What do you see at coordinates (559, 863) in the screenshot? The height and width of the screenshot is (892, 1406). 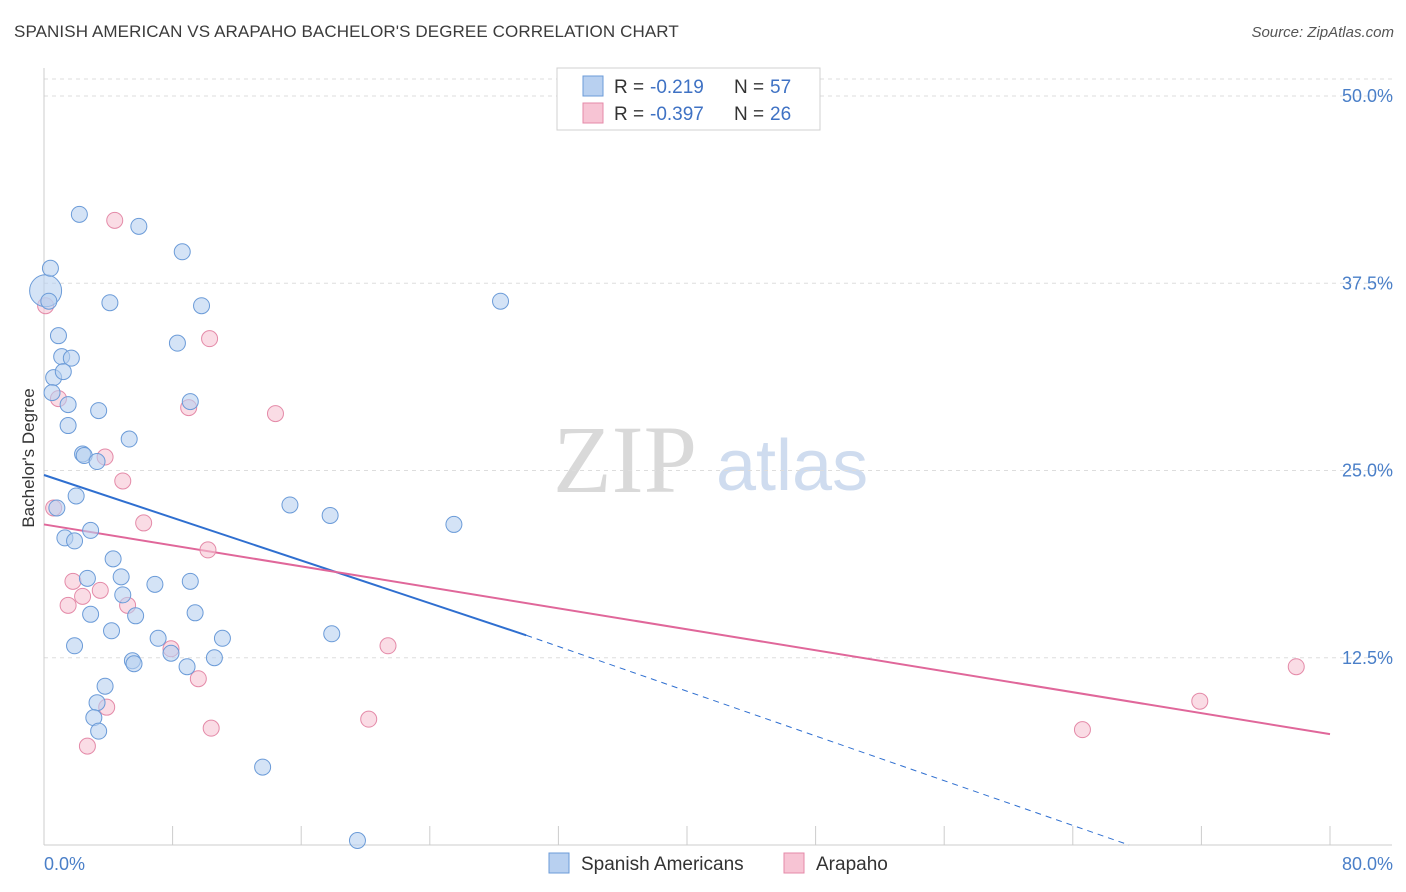 I see `legend-swatch-spanish-americans` at bounding box center [559, 863].